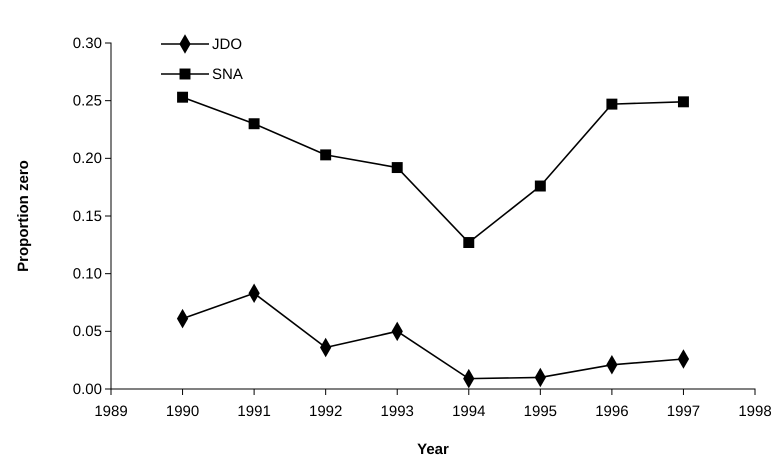  Describe the element at coordinates (325, 411) in the screenshot. I see `x-tick-label: 1992` at that location.